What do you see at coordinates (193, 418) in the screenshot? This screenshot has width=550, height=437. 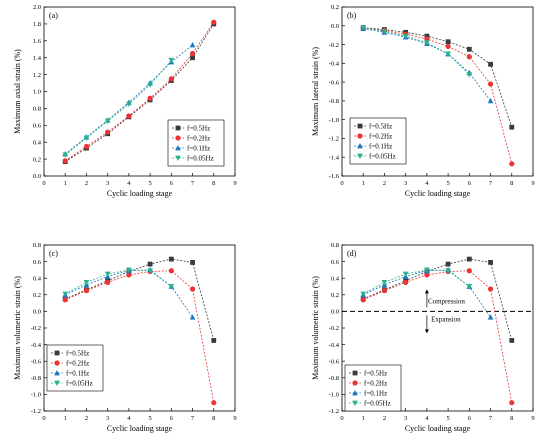 I see `x-tick-label: 7` at bounding box center [193, 418].